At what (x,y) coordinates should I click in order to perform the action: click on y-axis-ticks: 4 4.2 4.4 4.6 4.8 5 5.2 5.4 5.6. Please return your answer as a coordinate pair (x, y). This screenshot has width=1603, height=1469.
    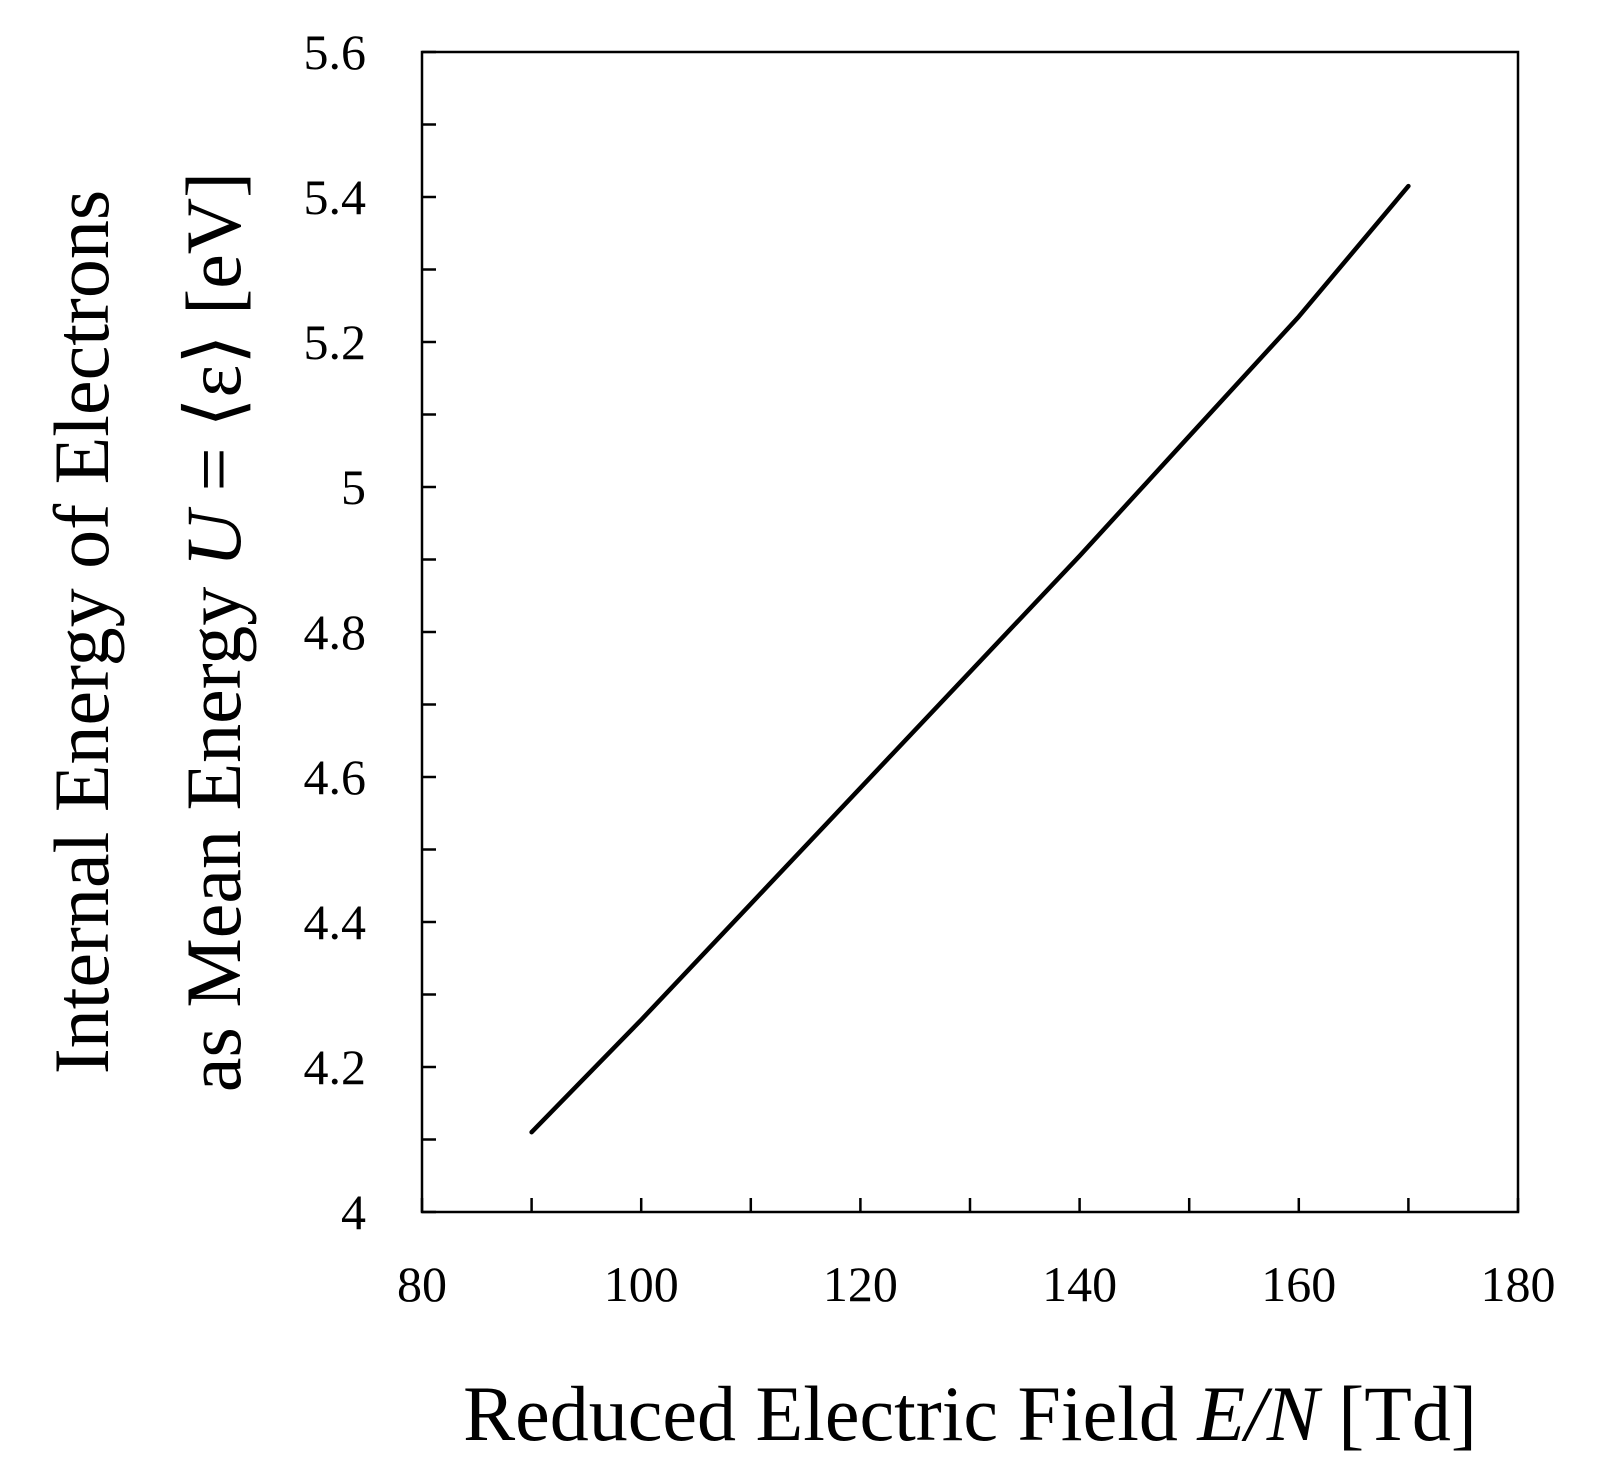
    Looking at the image, I should click on (370, 632).